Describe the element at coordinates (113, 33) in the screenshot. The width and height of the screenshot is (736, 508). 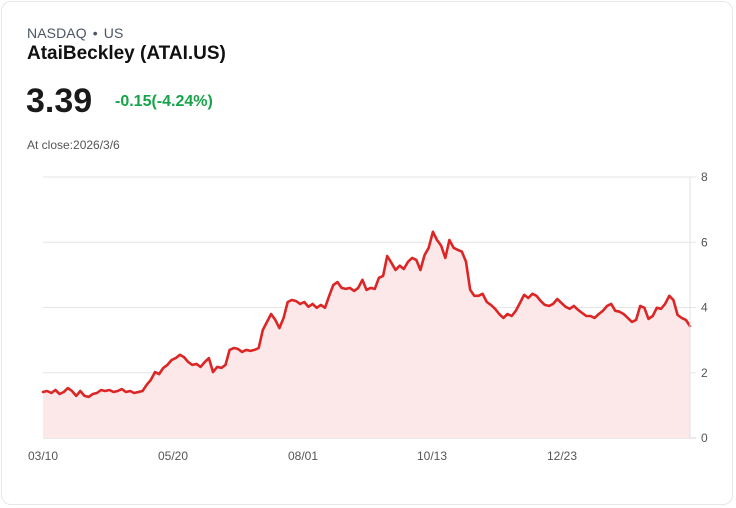
I see `region: US` at that location.